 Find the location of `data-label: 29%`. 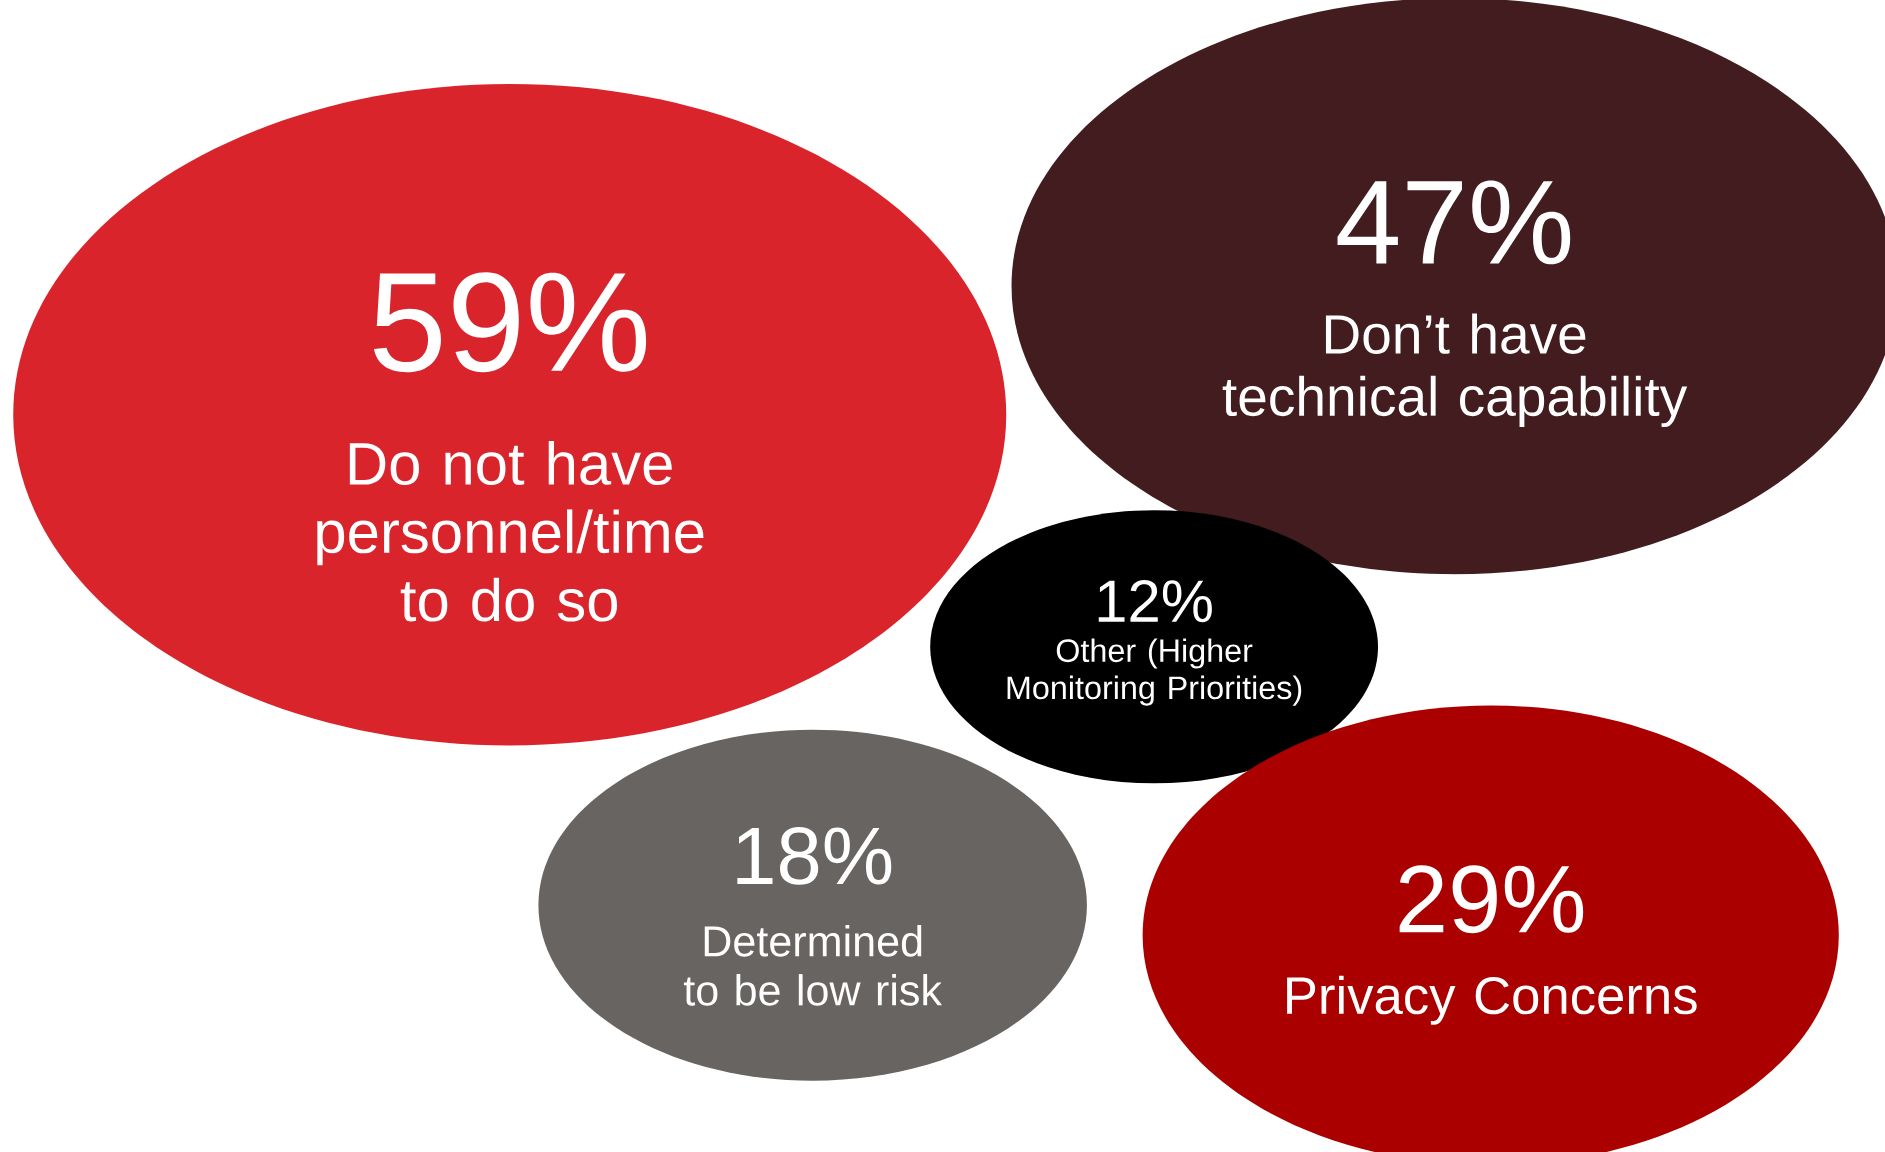

data-label: 29% is located at coordinates (1491, 899).